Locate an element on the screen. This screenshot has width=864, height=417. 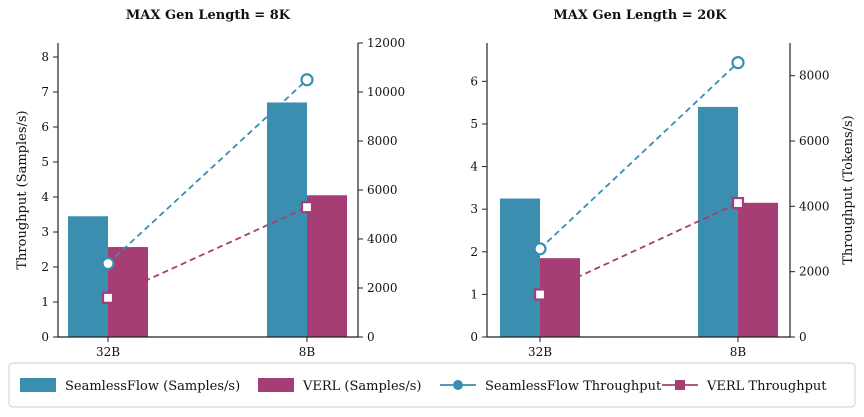
y-tick-label: 8 is located at coordinates (45, 57).